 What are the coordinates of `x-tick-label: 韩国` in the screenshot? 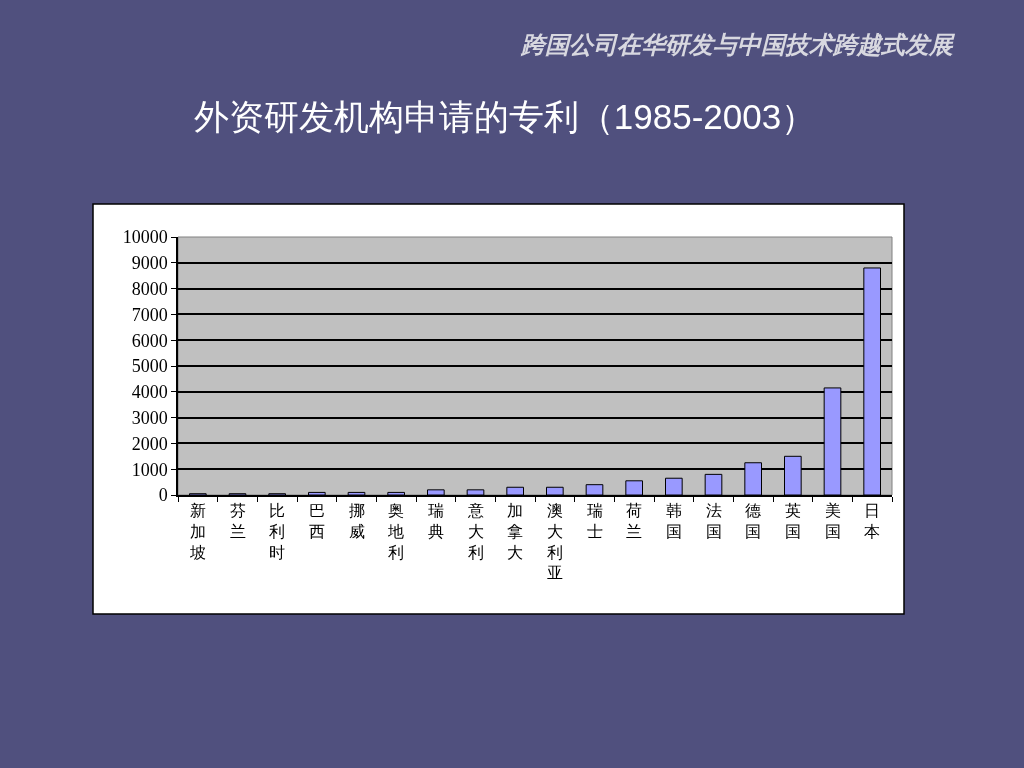 It's located at (673, 520).